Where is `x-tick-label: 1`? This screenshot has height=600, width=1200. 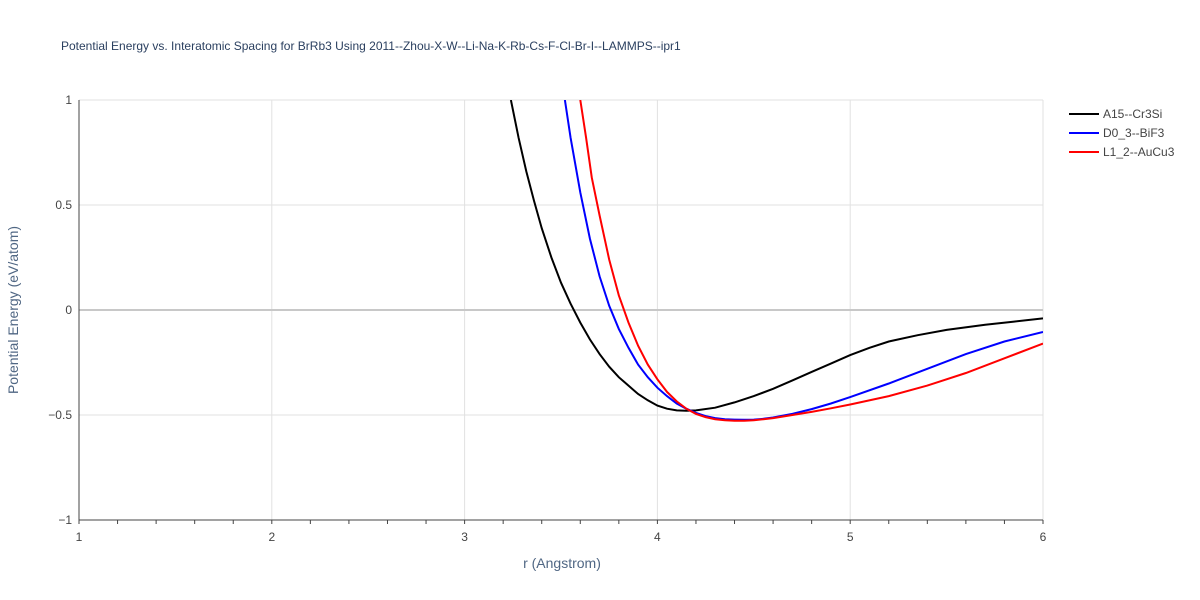
x-tick-label: 1 is located at coordinates (79, 537).